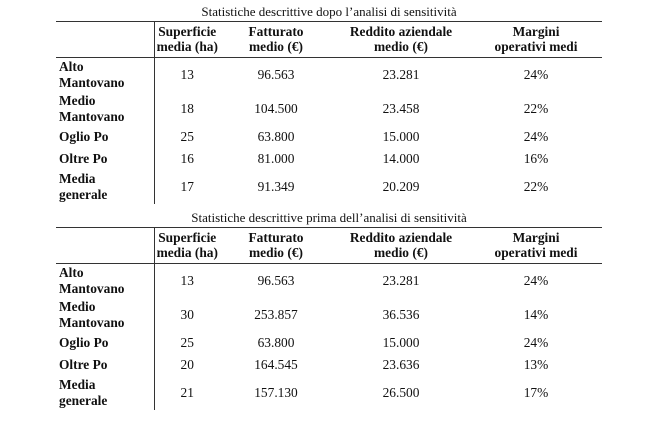 This screenshot has height=432, width=650. I want to click on table-cell: 104.500, so click(276, 108).